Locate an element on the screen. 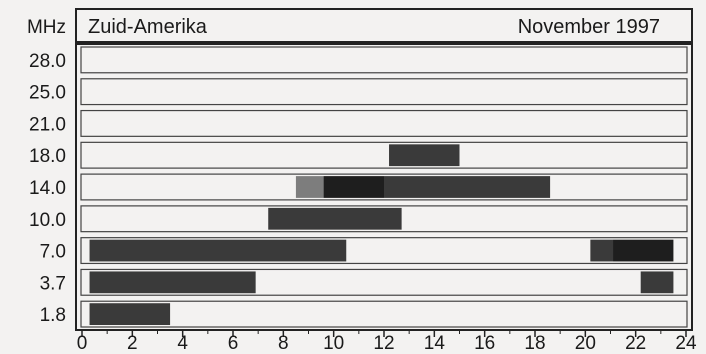  y-tick-label: 28.0 is located at coordinates (47, 61).